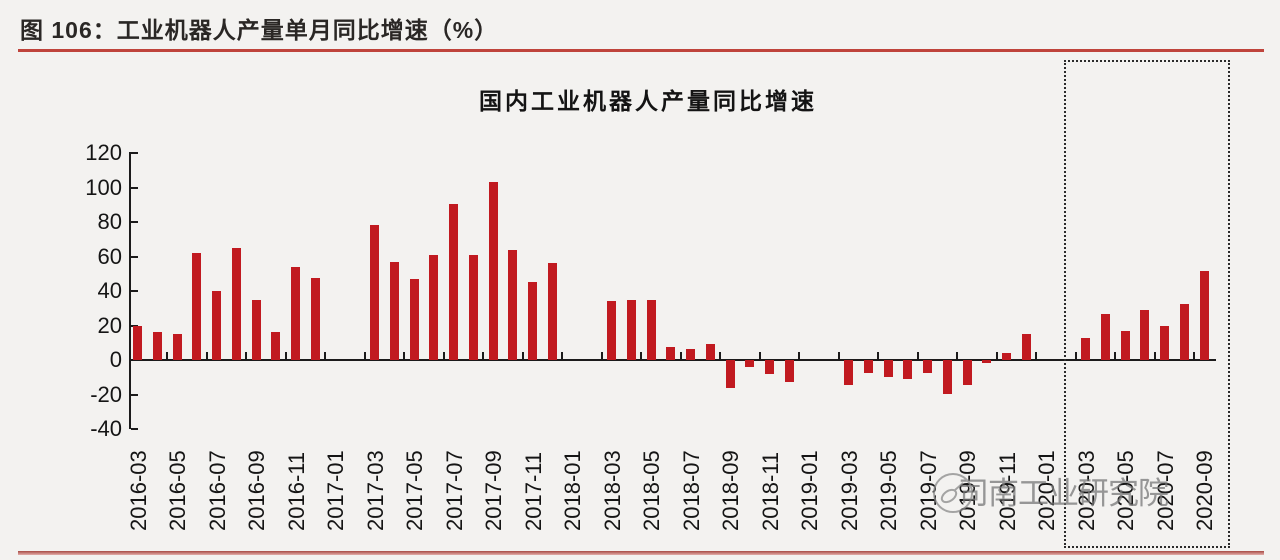  Describe the element at coordinates (414, 490) in the screenshot. I see `x-tick-label: 2017-05` at that location.